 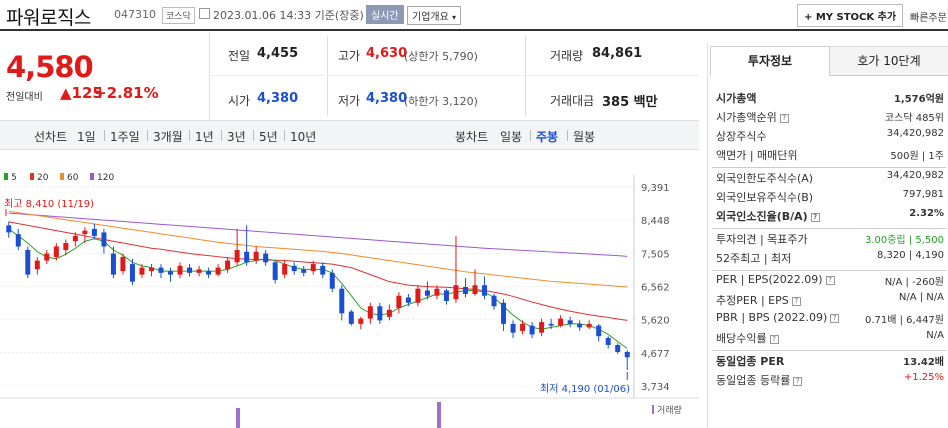 What do you see at coordinates (921, 297) in the screenshot?
I see `info-value: N/A | N/A` at bounding box center [921, 297].